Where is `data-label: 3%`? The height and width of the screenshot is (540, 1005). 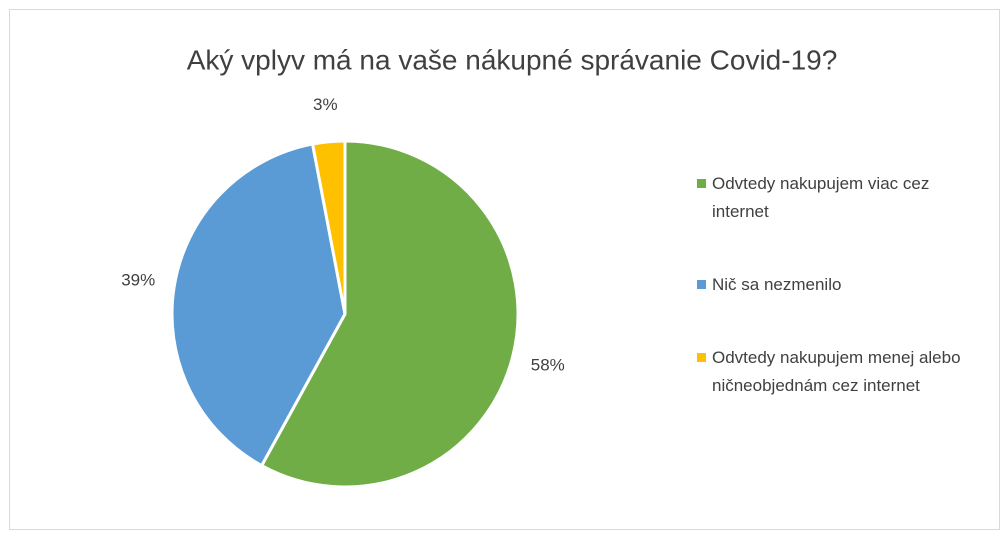
data-label: 3% is located at coordinates (325, 104).